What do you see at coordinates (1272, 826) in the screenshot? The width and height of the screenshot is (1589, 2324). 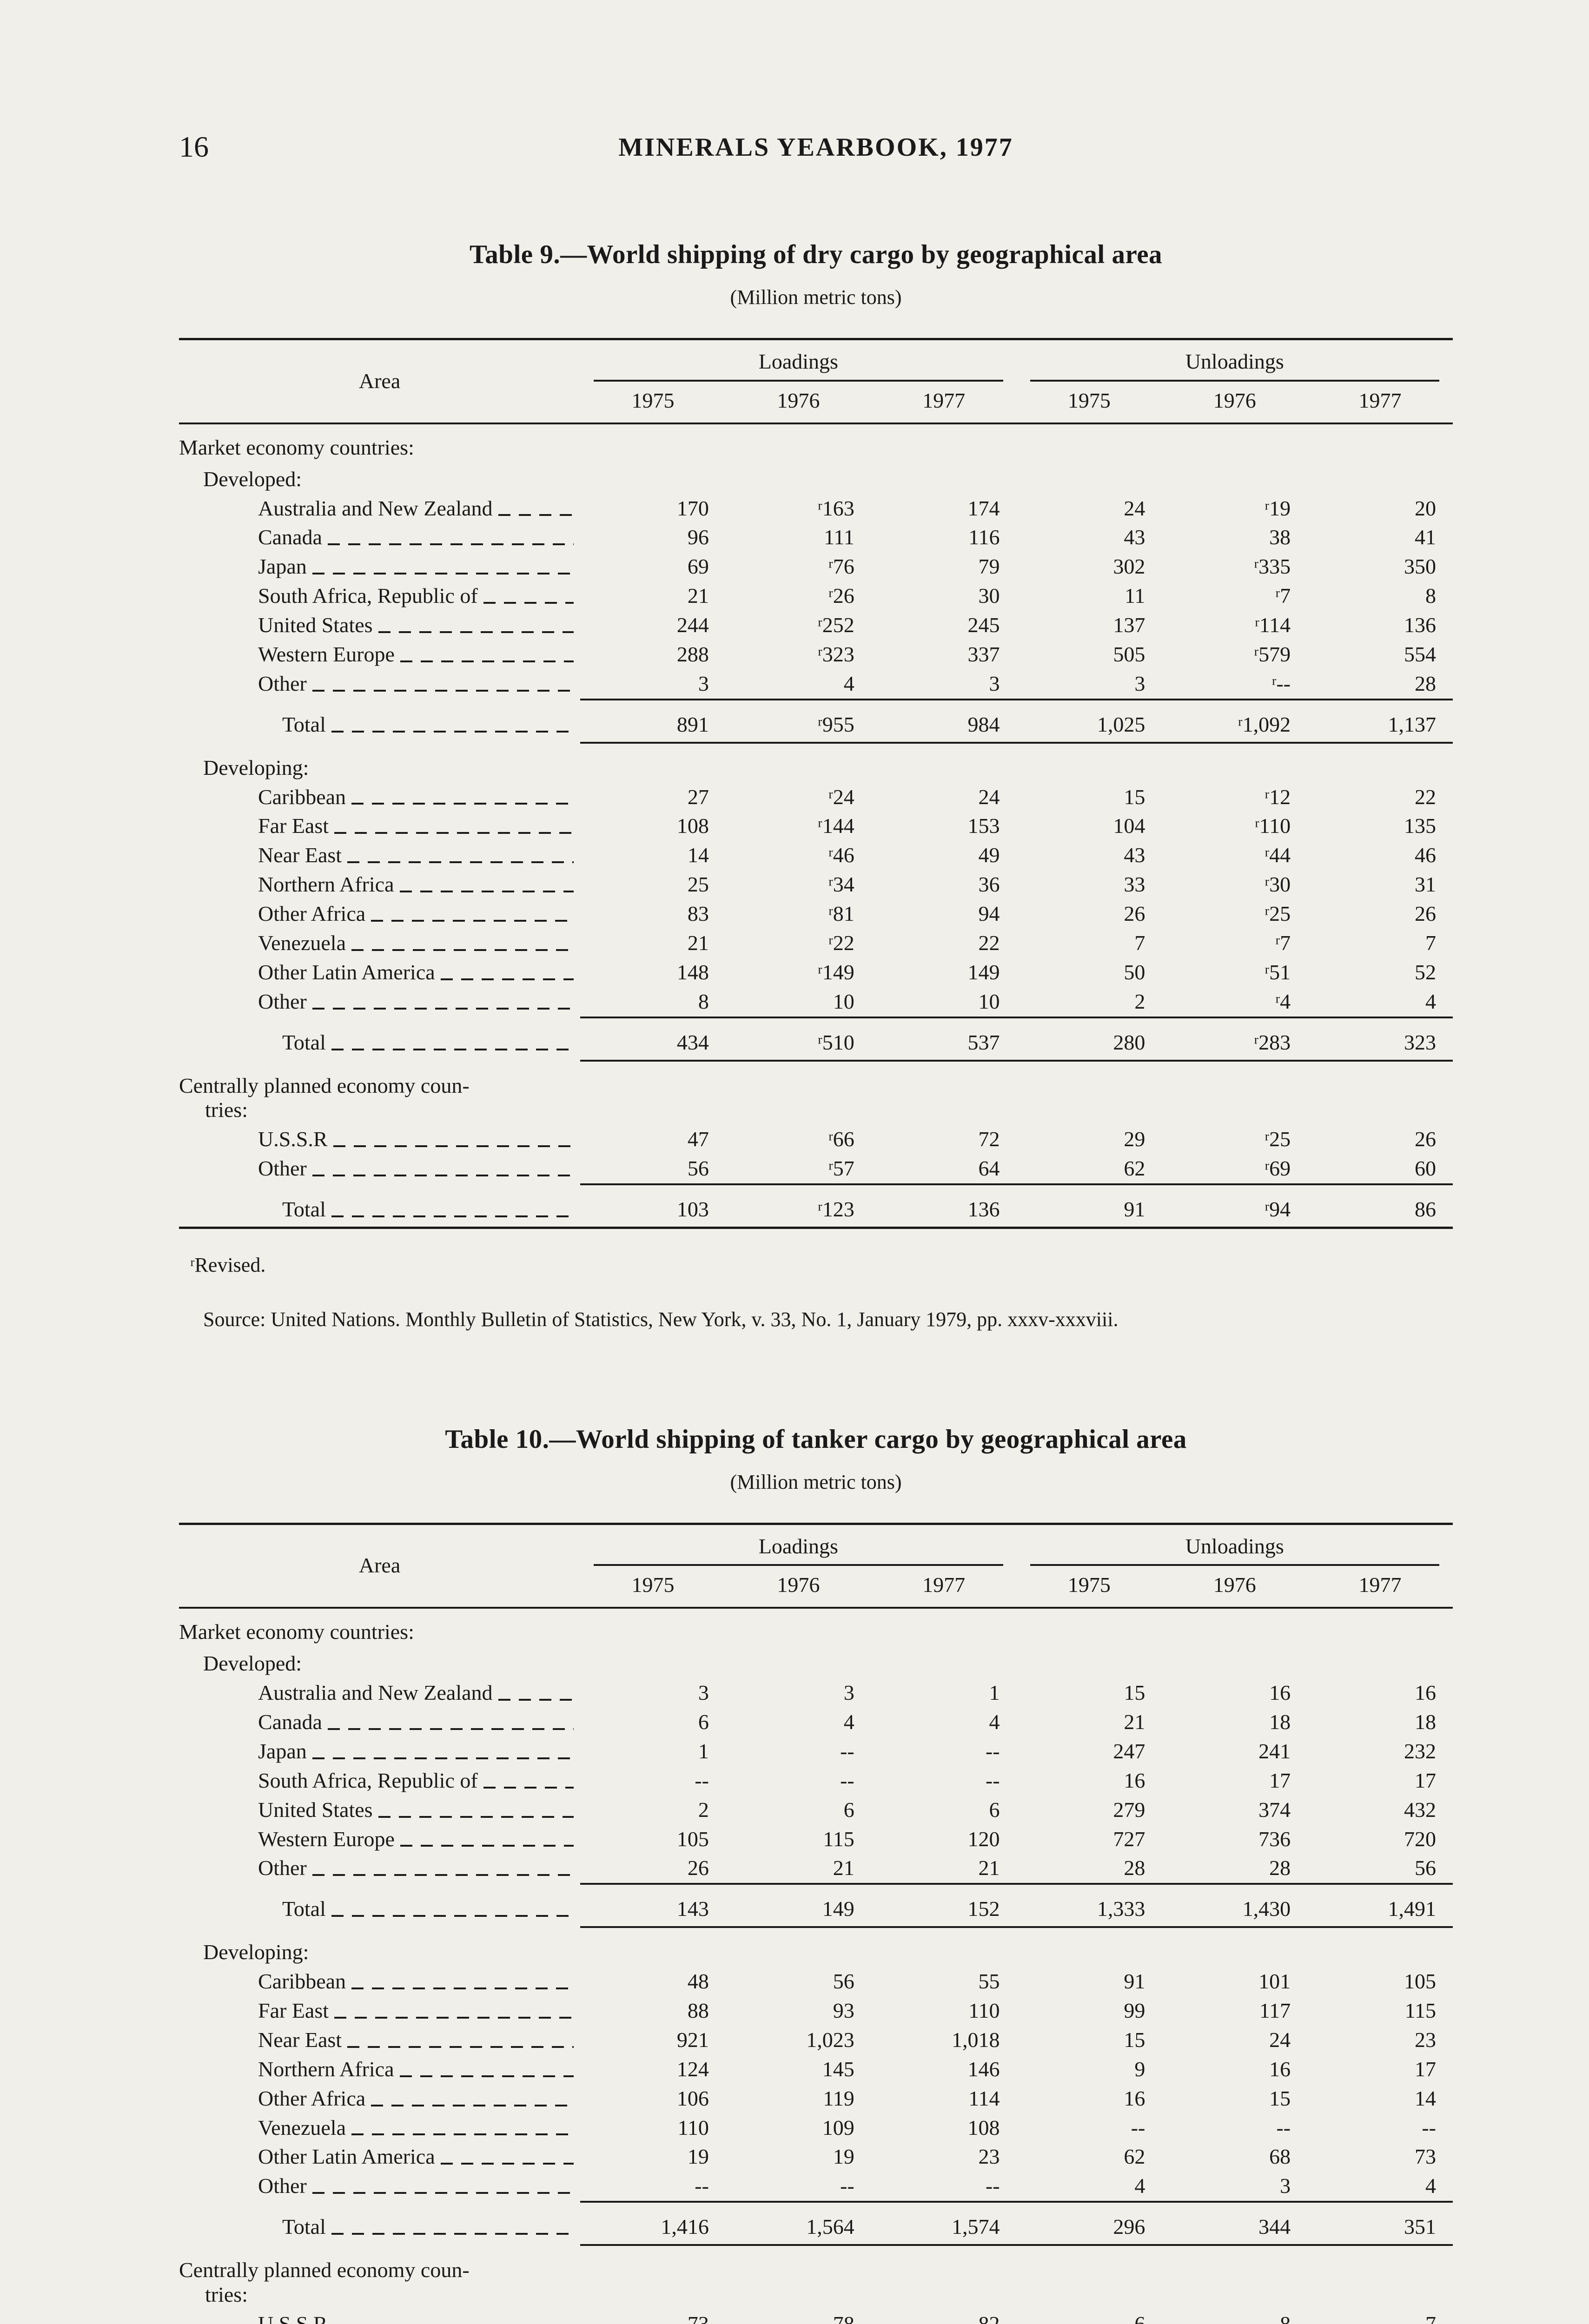 I see `value-cell: ʳ110` at bounding box center [1272, 826].